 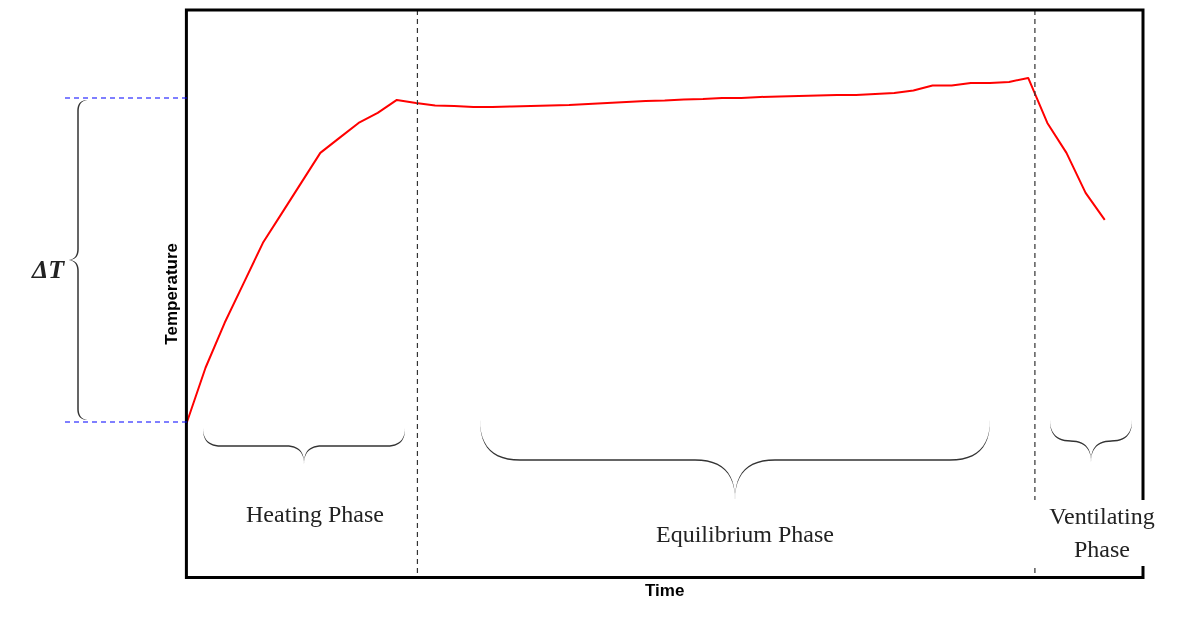 What do you see at coordinates (171, 293) in the screenshot?
I see `y-axis-title: Temperature` at bounding box center [171, 293].